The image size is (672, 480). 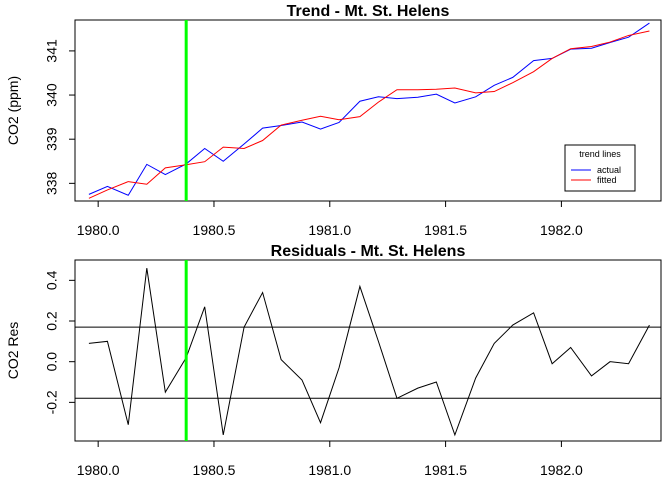 What do you see at coordinates (368, 251) in the screenshot?
I see `chart-title: Residuals - Mt. St. Helens` at bounding box center [368, 251].